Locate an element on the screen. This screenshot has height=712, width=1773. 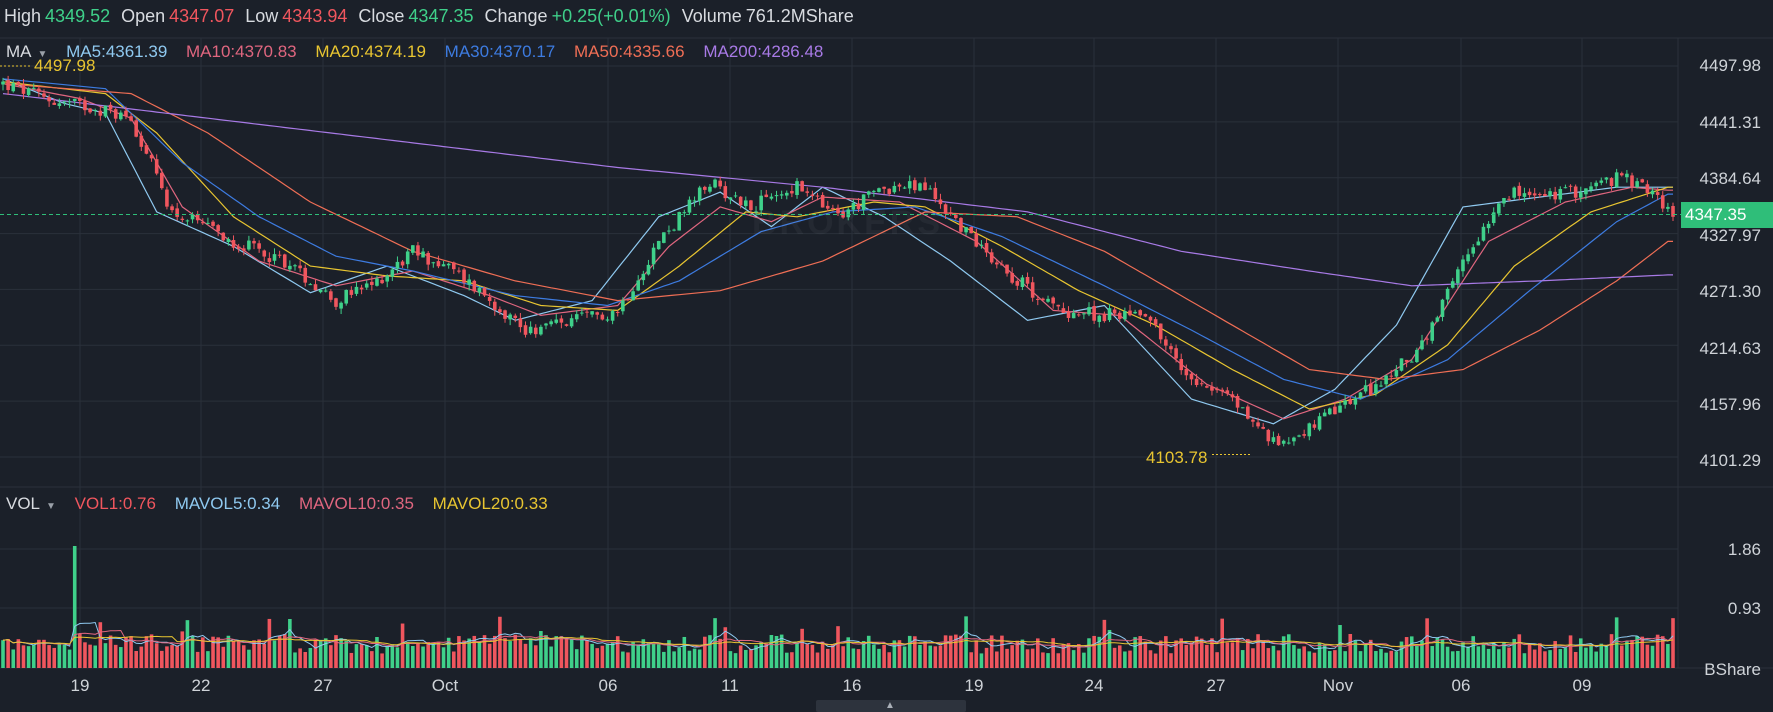
chevron-up-icon: ▲ is located at coordinates (890, 705).